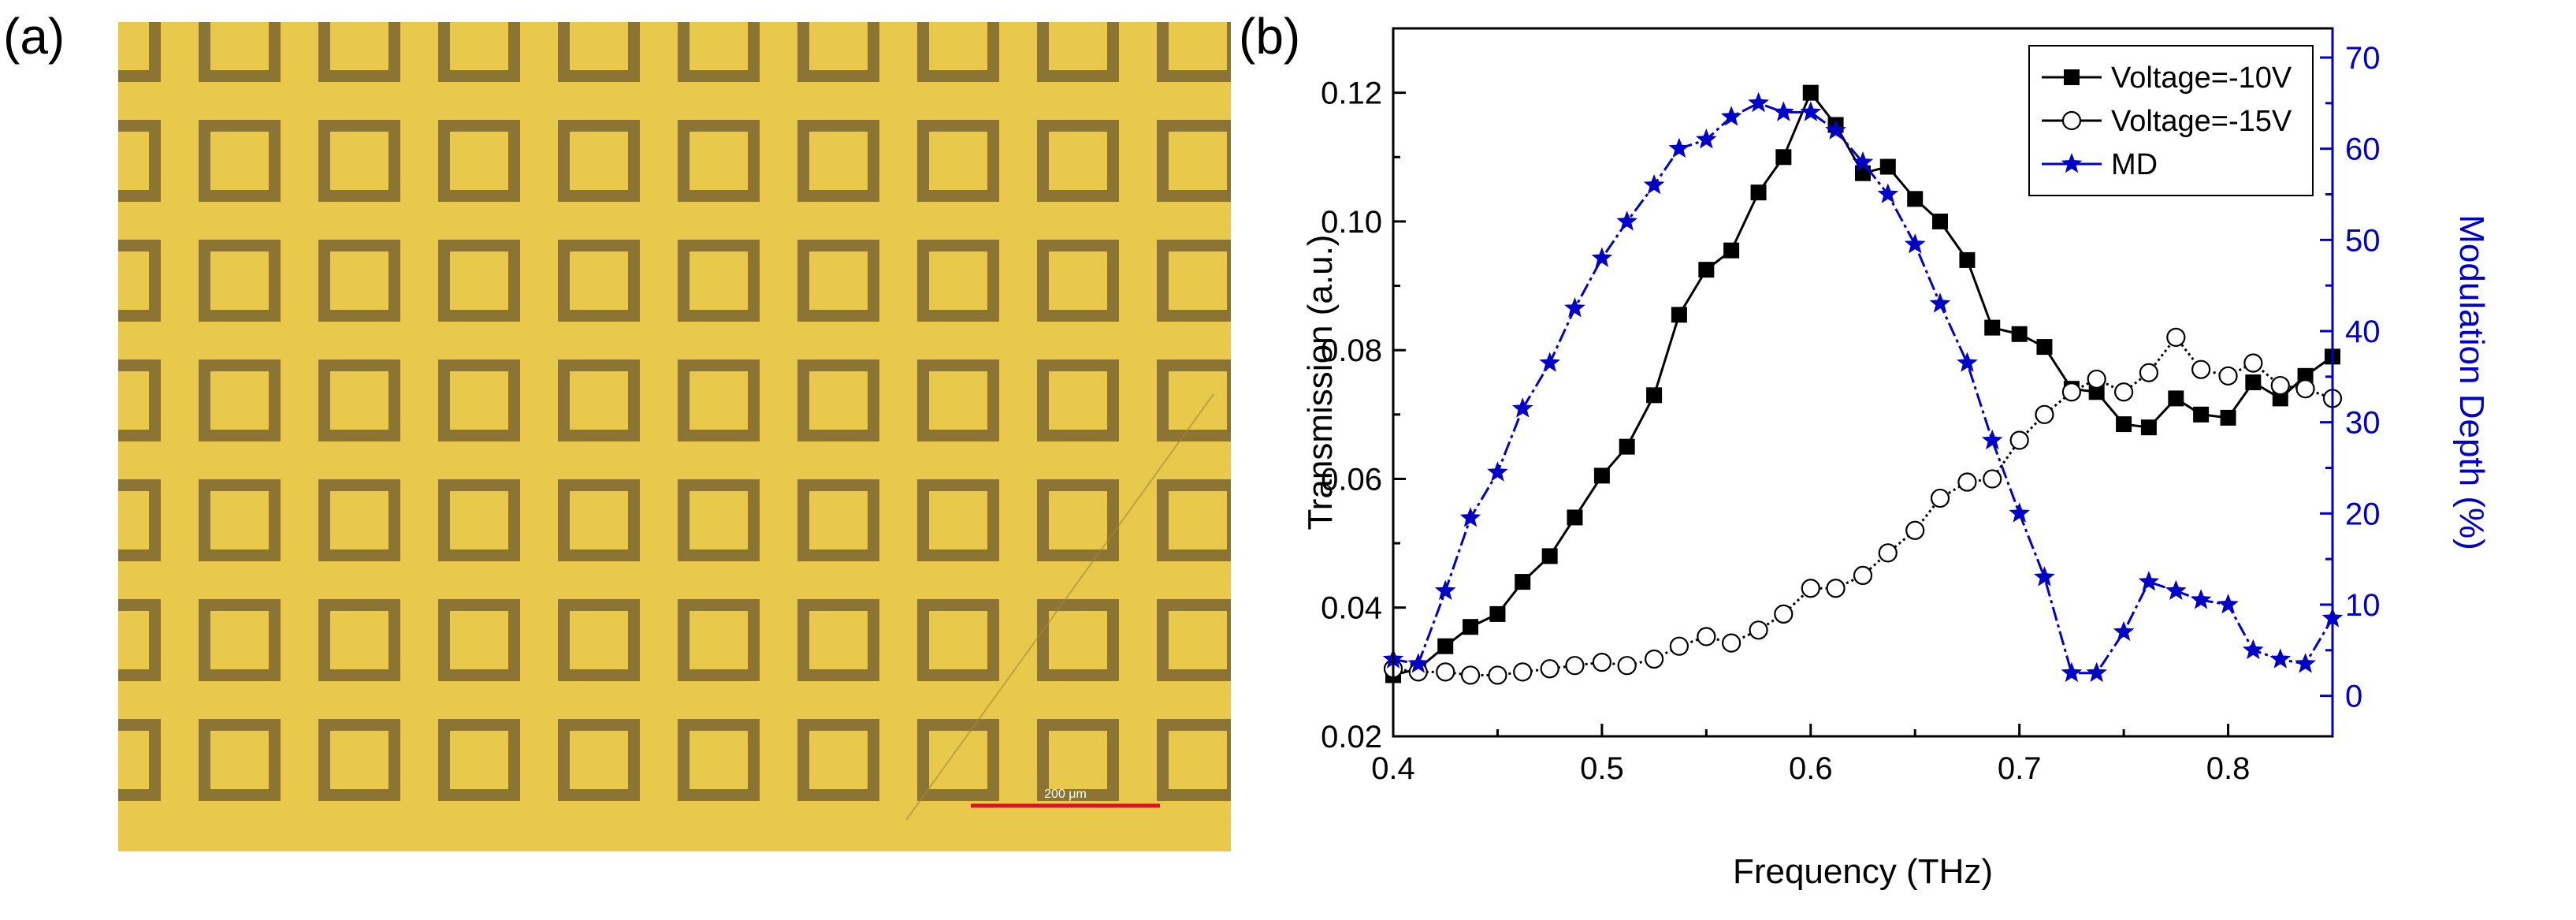 Image resolution: width=2576 pixels, height=920 pixels. What do you see at coordinates (1602, 768) in the screenshot?
I see `x-tick-label: 0.5` at bounding box center [1602, 768].